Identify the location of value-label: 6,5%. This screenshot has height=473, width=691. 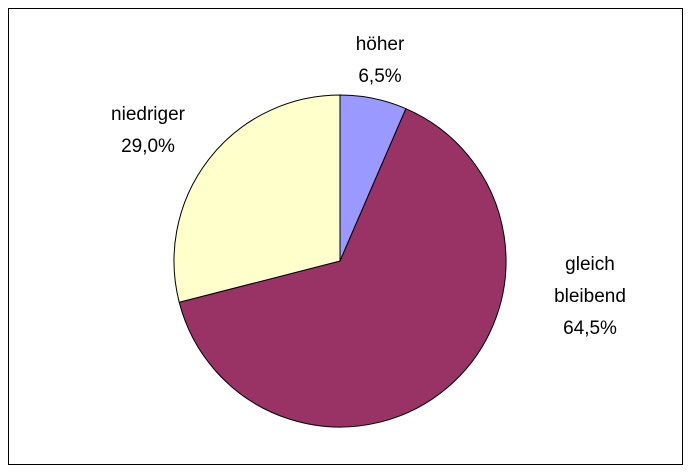
(380, 76).